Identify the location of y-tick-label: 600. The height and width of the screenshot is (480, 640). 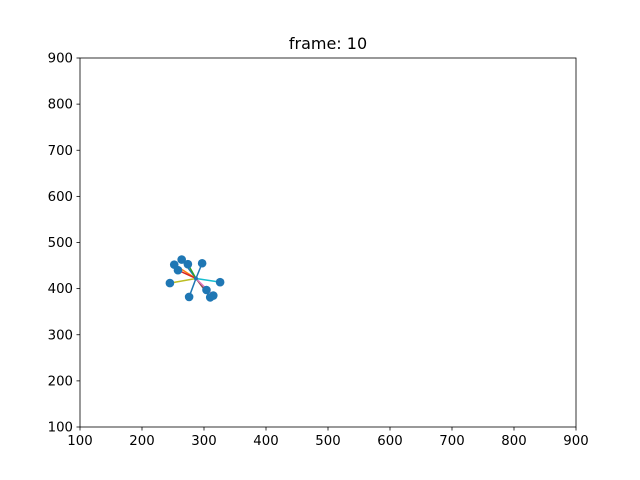
(60, 197).